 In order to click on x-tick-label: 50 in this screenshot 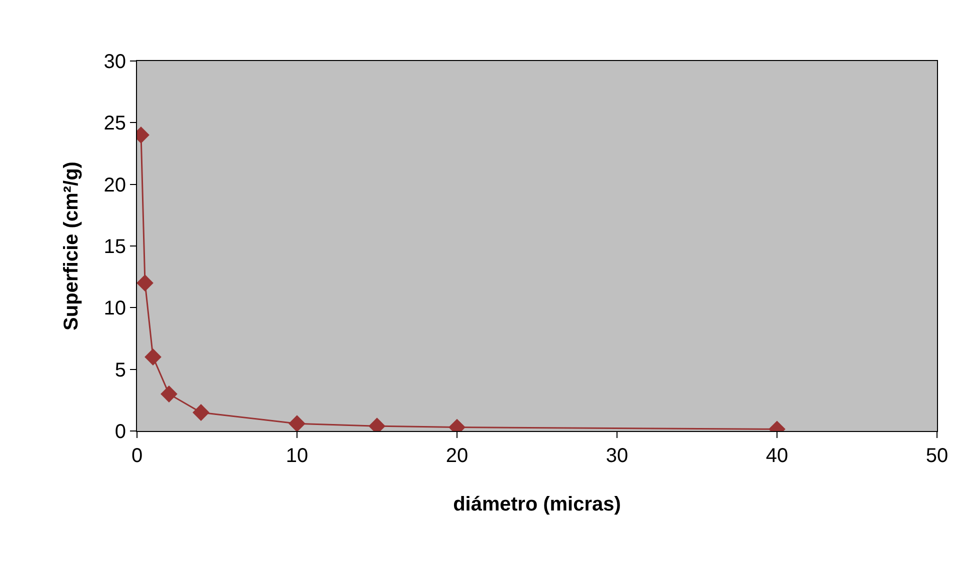, I will do `click(937, 456)`.